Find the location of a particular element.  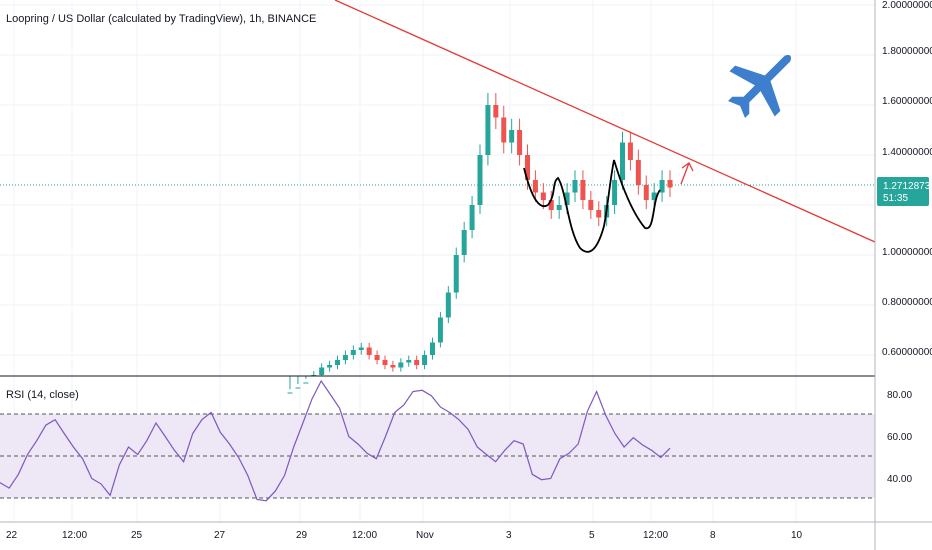

trend-arrow is located at coordinates (687, 173).